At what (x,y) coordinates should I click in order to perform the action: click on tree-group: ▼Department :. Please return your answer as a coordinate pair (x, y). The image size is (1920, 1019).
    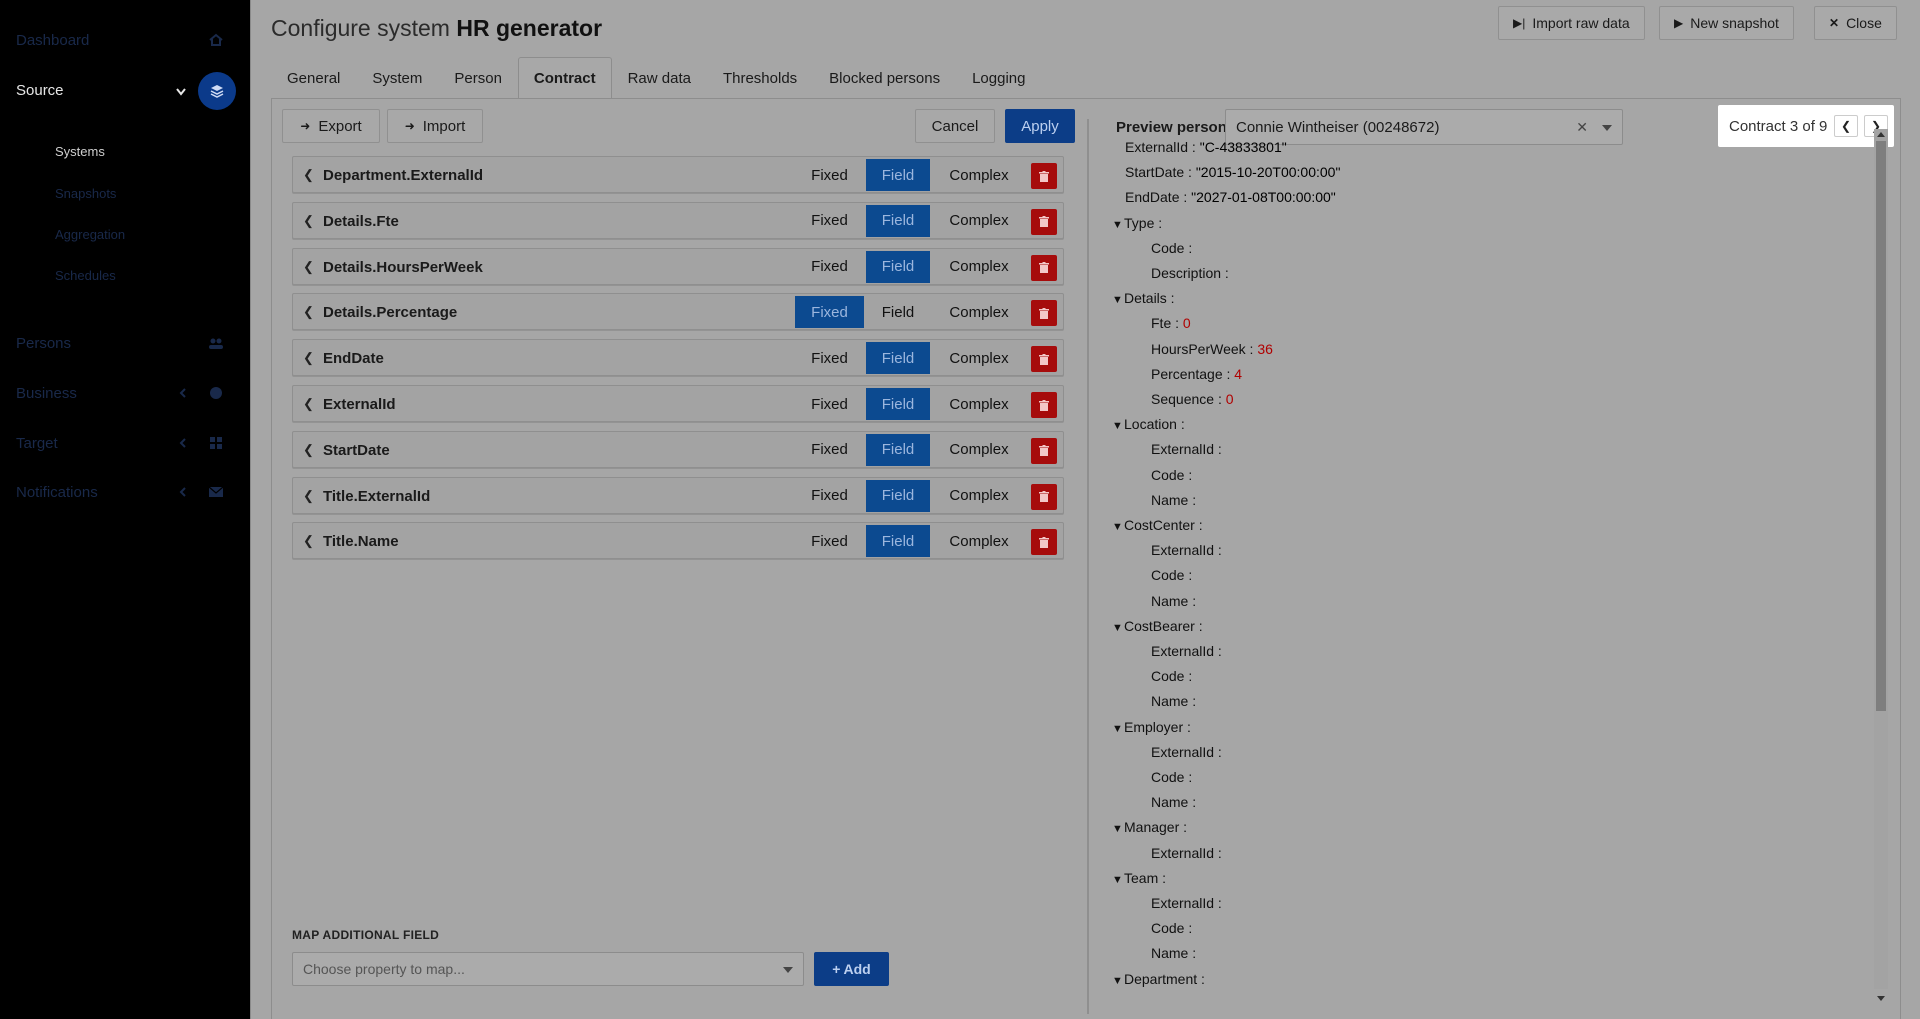
    Looking at the image, I should click on (1158, 978).